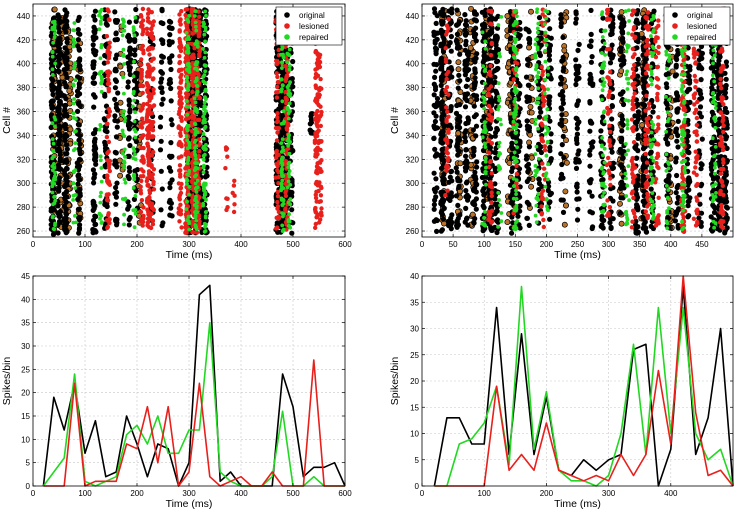  Describe the element at coordinates (189, 255) in the screenshot. I see `x-axis-label: Time (ms)` at that location.